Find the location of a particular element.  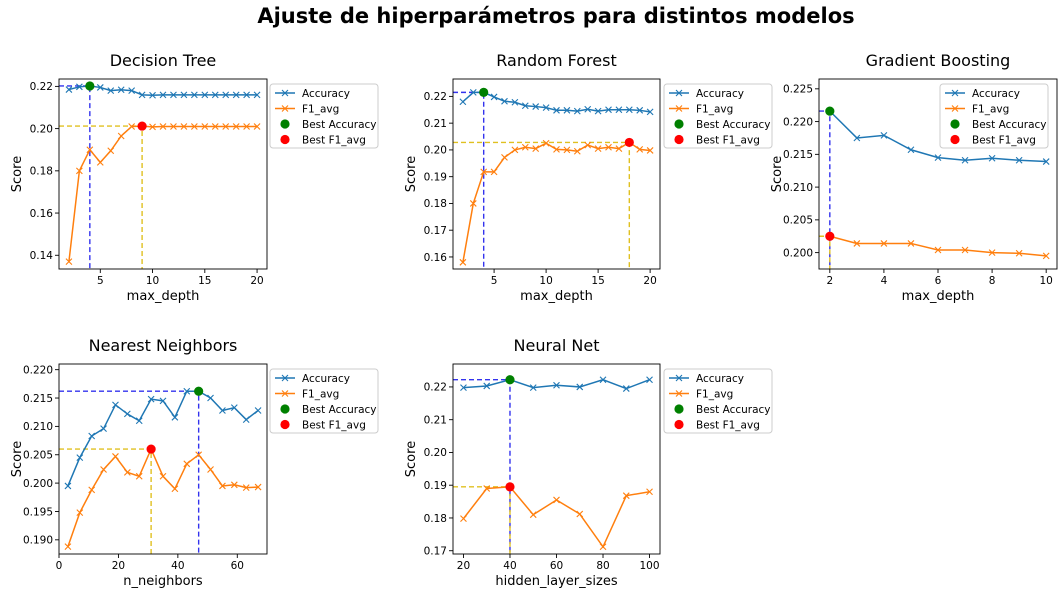

y-tick-label: 0.220 is located at coordinates (38, 370).